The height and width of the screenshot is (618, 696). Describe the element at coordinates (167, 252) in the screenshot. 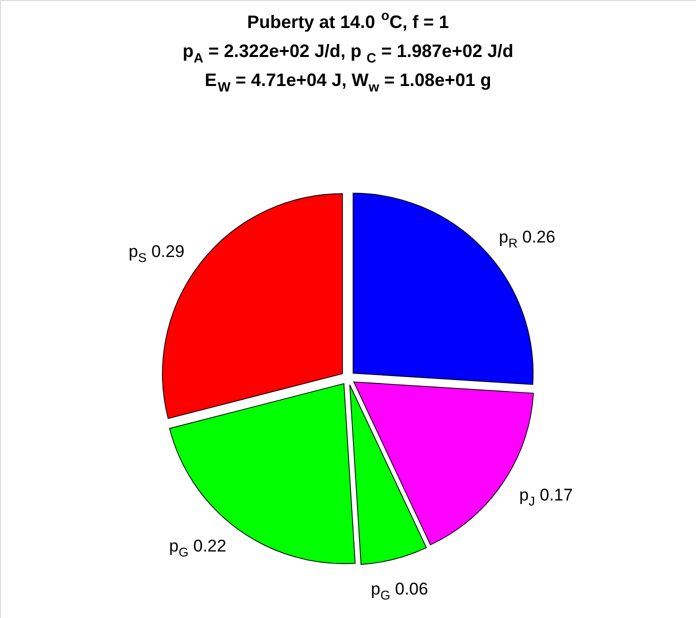

I see `data-label: 0.29` at that location.